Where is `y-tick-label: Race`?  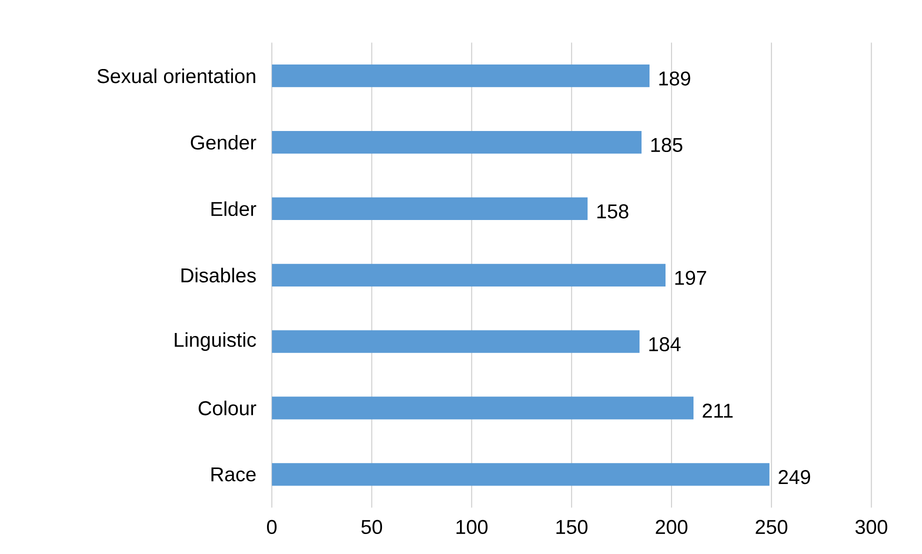 y-tick-label: Race is located at coordinates (234, 474).